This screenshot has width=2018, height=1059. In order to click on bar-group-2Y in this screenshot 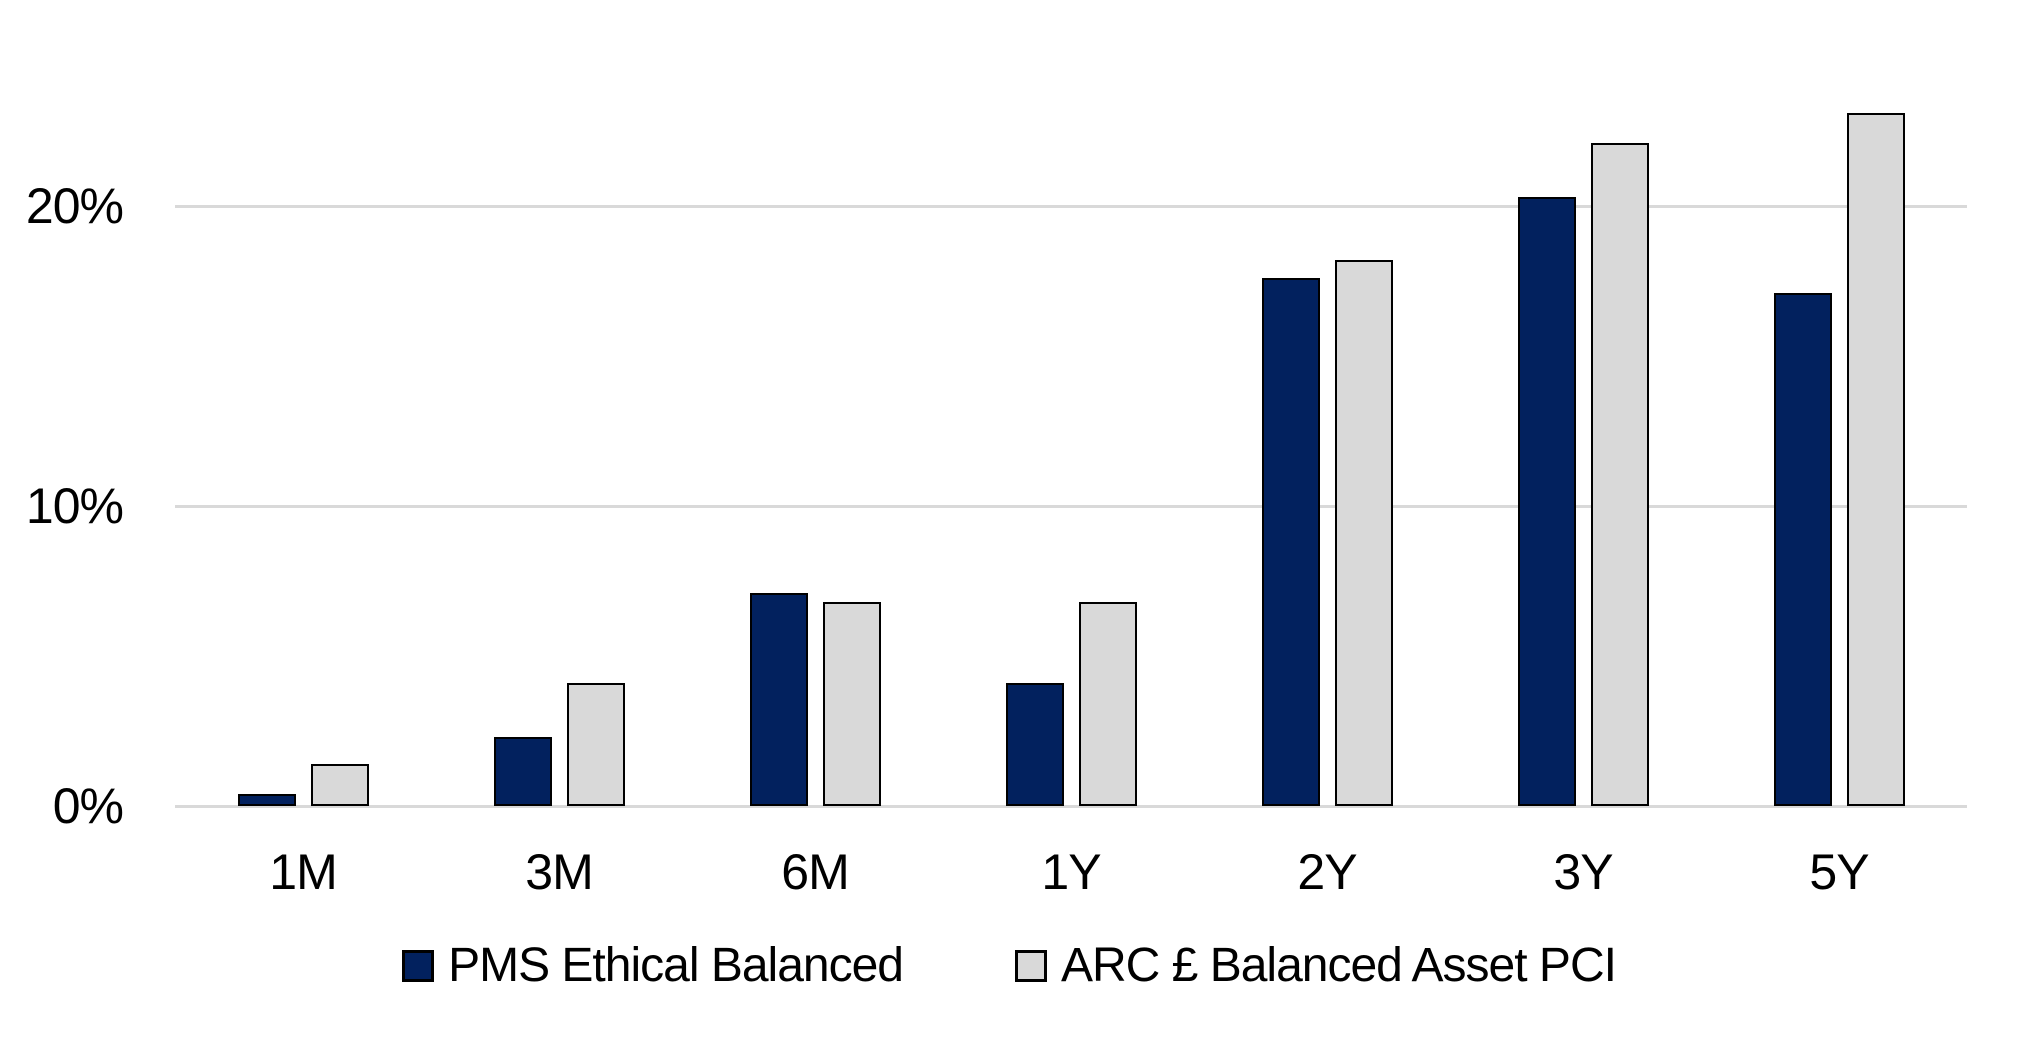, I will do `click(1327, 533)`.